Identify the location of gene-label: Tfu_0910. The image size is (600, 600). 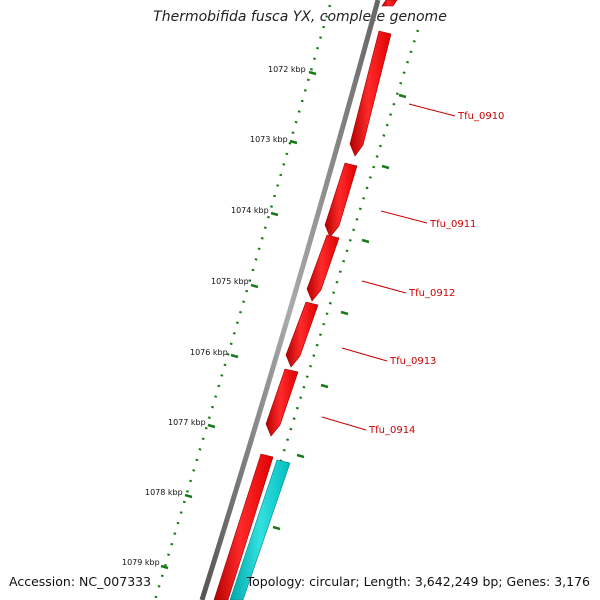
(480, 116).